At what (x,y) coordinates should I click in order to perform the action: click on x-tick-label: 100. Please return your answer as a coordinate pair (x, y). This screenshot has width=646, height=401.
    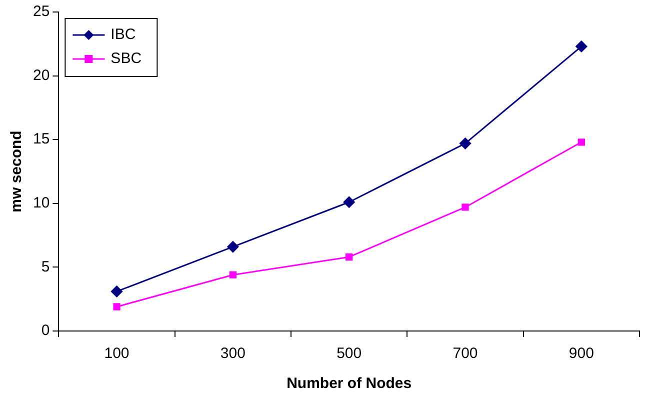
    Looking at the image, I should click on (117, 353).